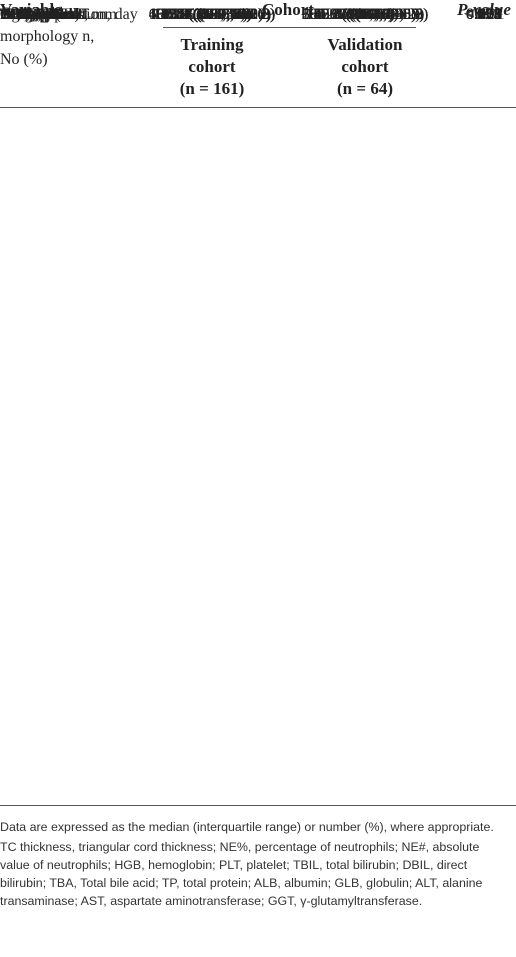 This screenshot has height=957, width=516. I want to click on row-label: GGT, U/L, so click(32, 14).